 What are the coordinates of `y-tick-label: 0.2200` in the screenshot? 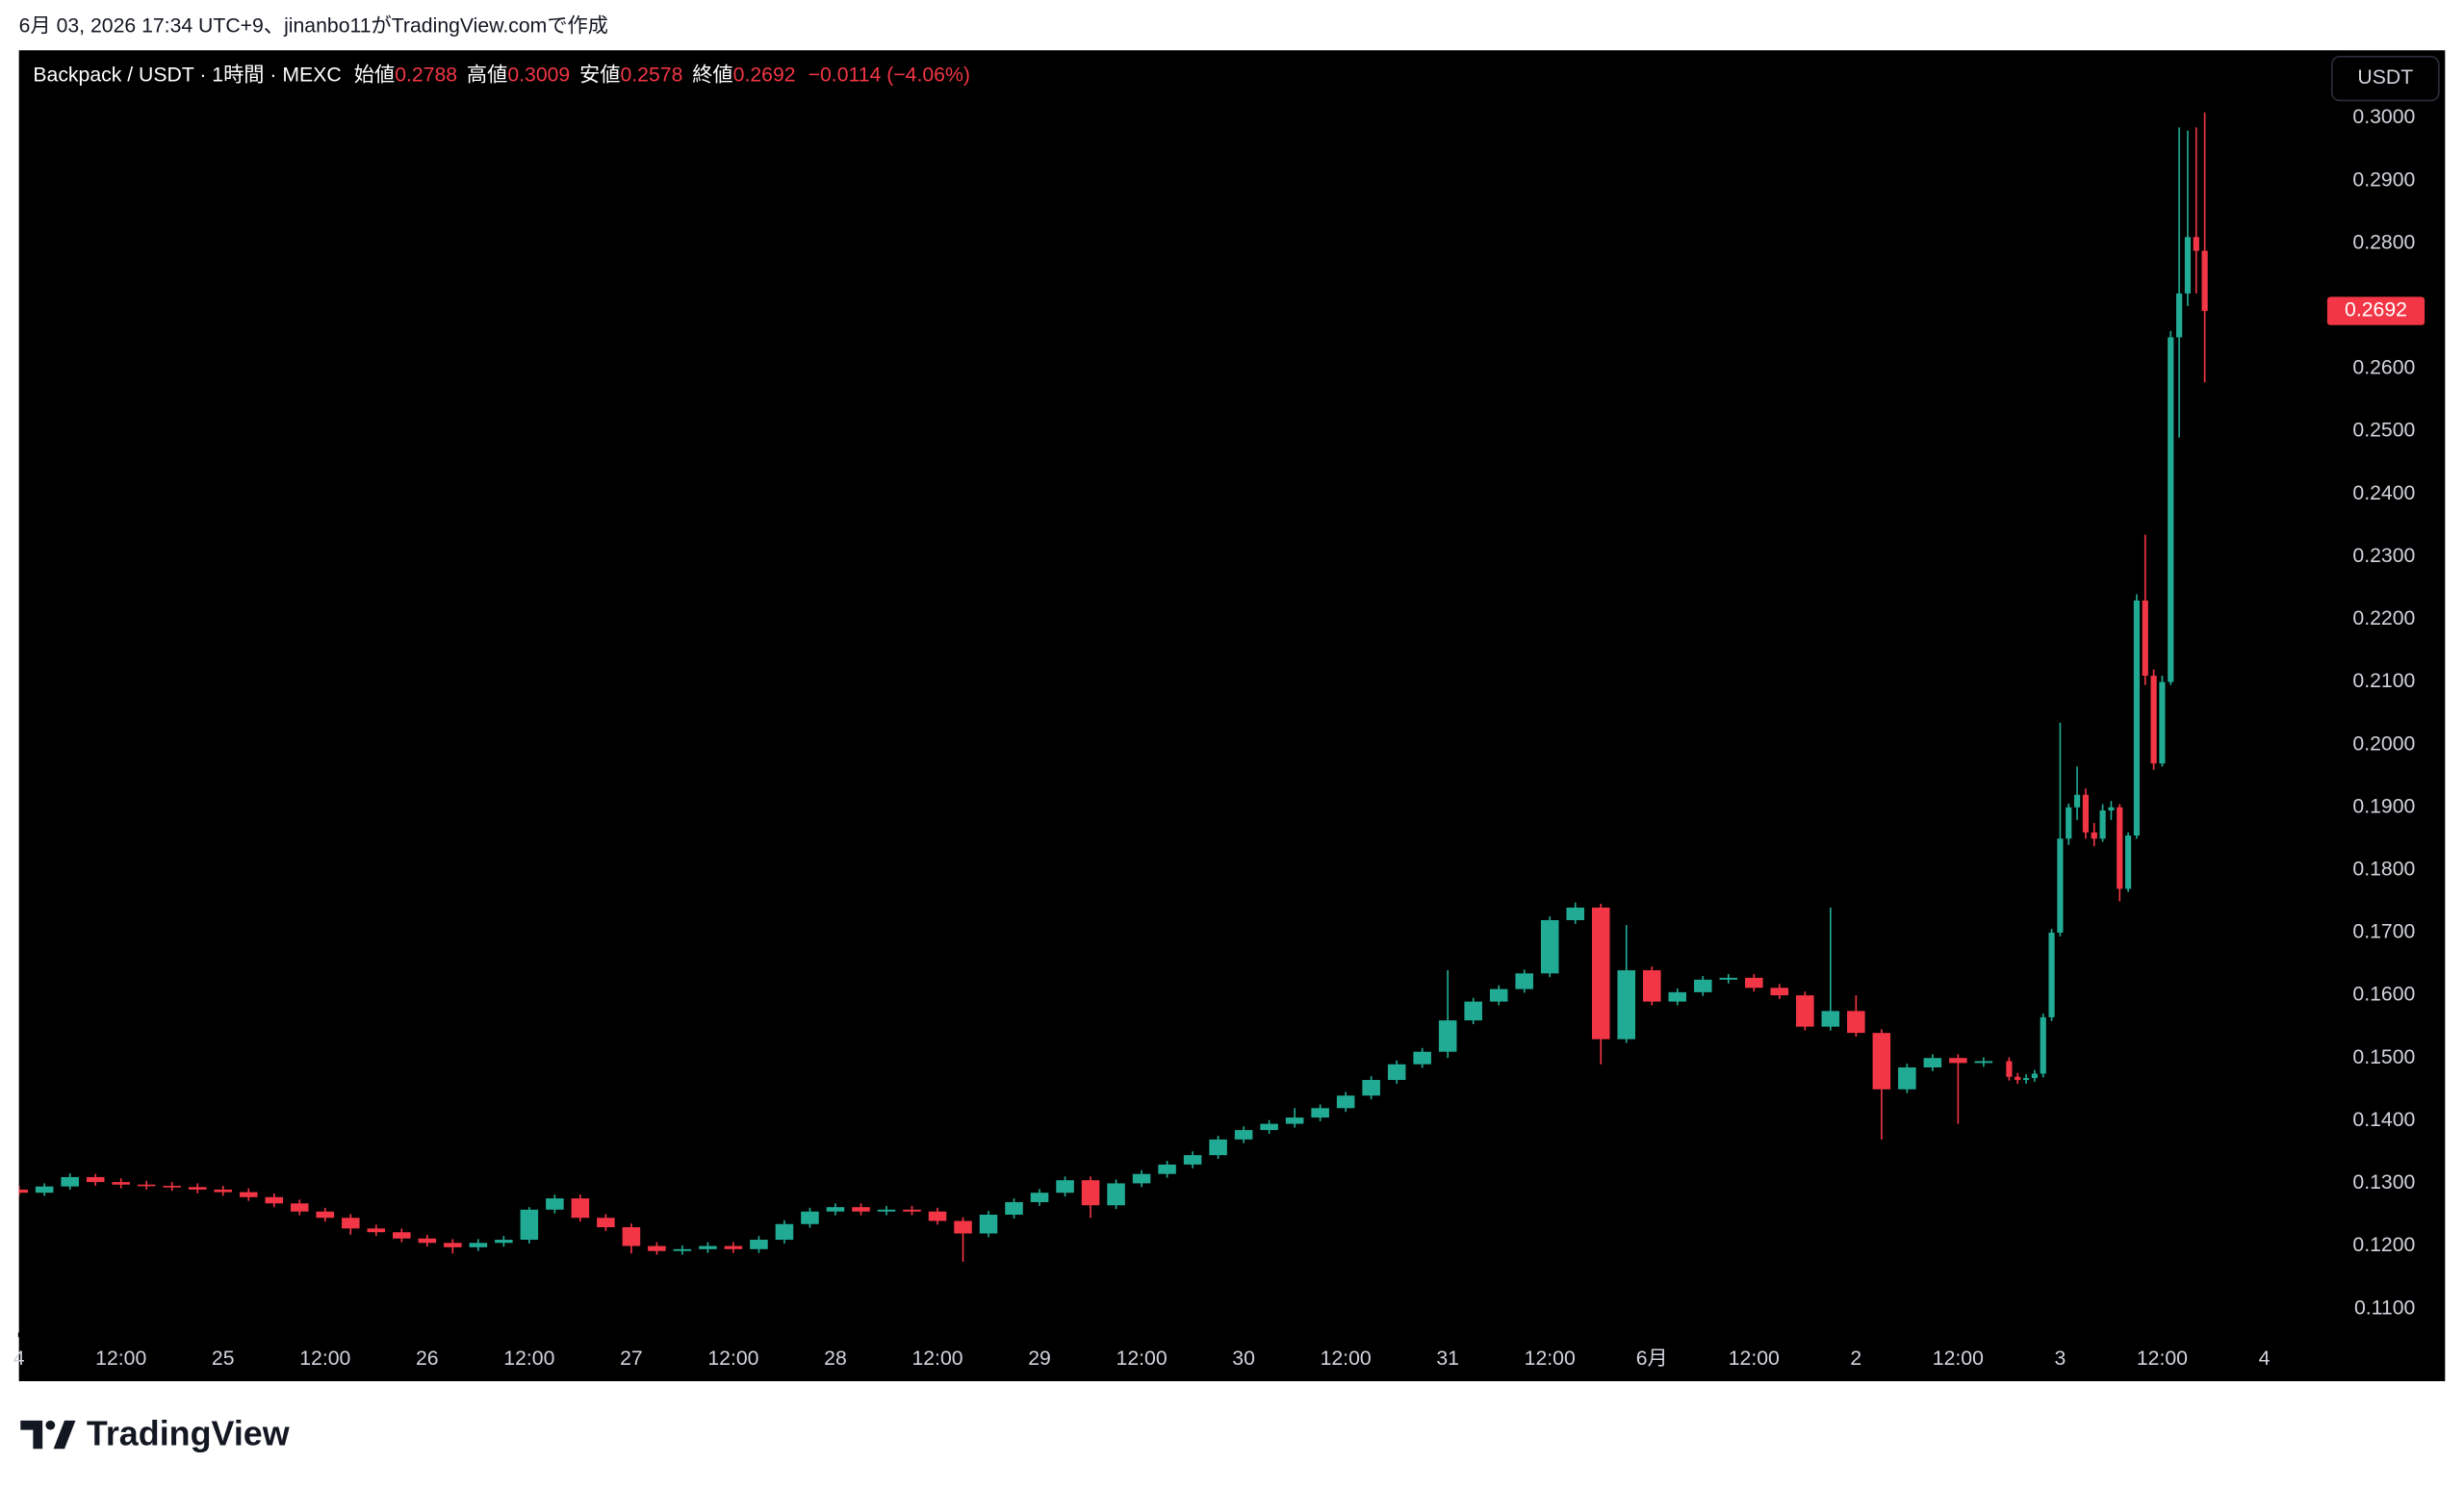 It's located at (2383, 618).